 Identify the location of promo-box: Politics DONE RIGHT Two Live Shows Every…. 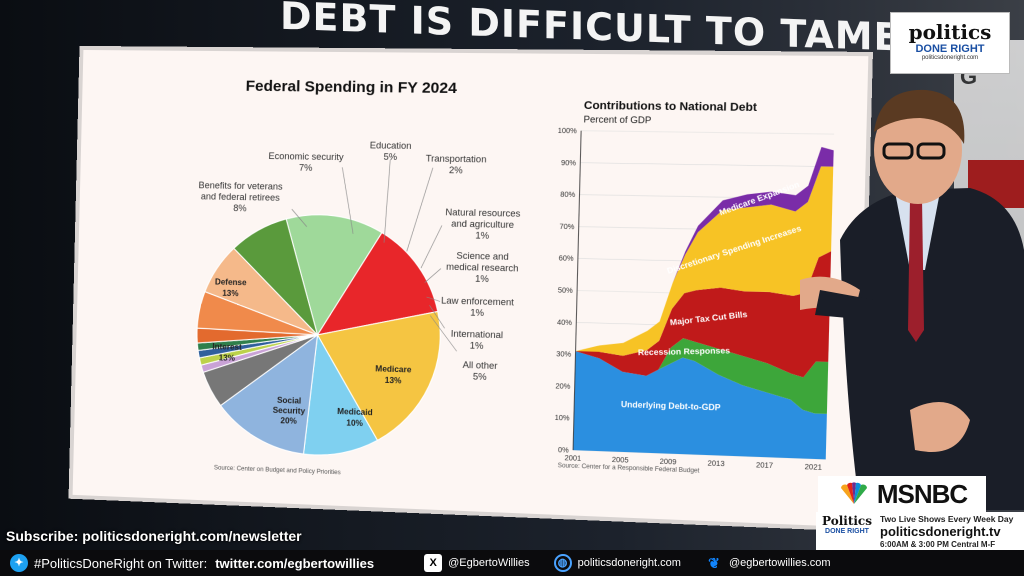
(920, 532).